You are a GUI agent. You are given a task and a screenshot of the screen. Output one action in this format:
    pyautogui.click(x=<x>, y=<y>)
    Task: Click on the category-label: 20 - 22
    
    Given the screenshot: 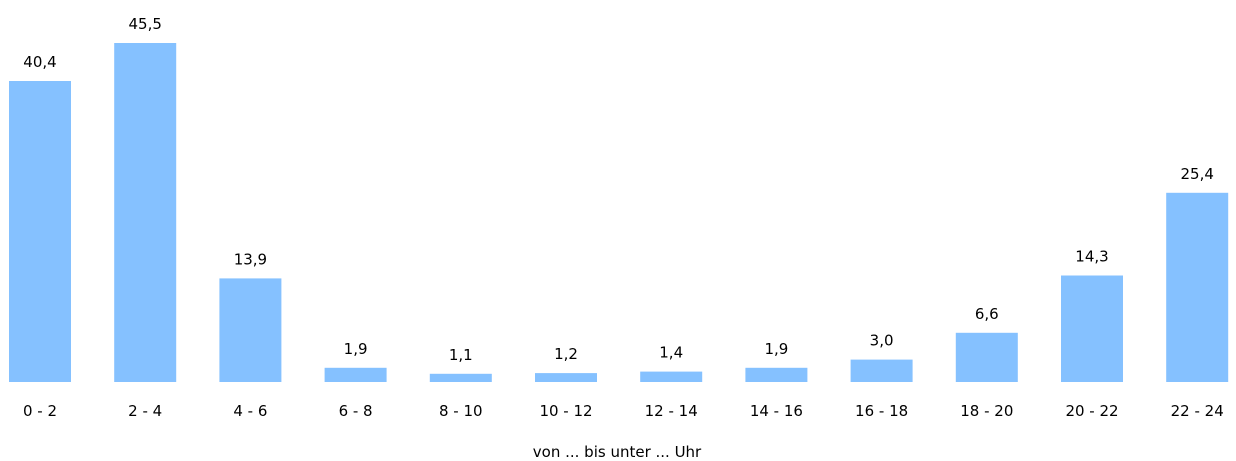 What is the action you would take?
    pyautogui.click(x=1091, y=411)
    